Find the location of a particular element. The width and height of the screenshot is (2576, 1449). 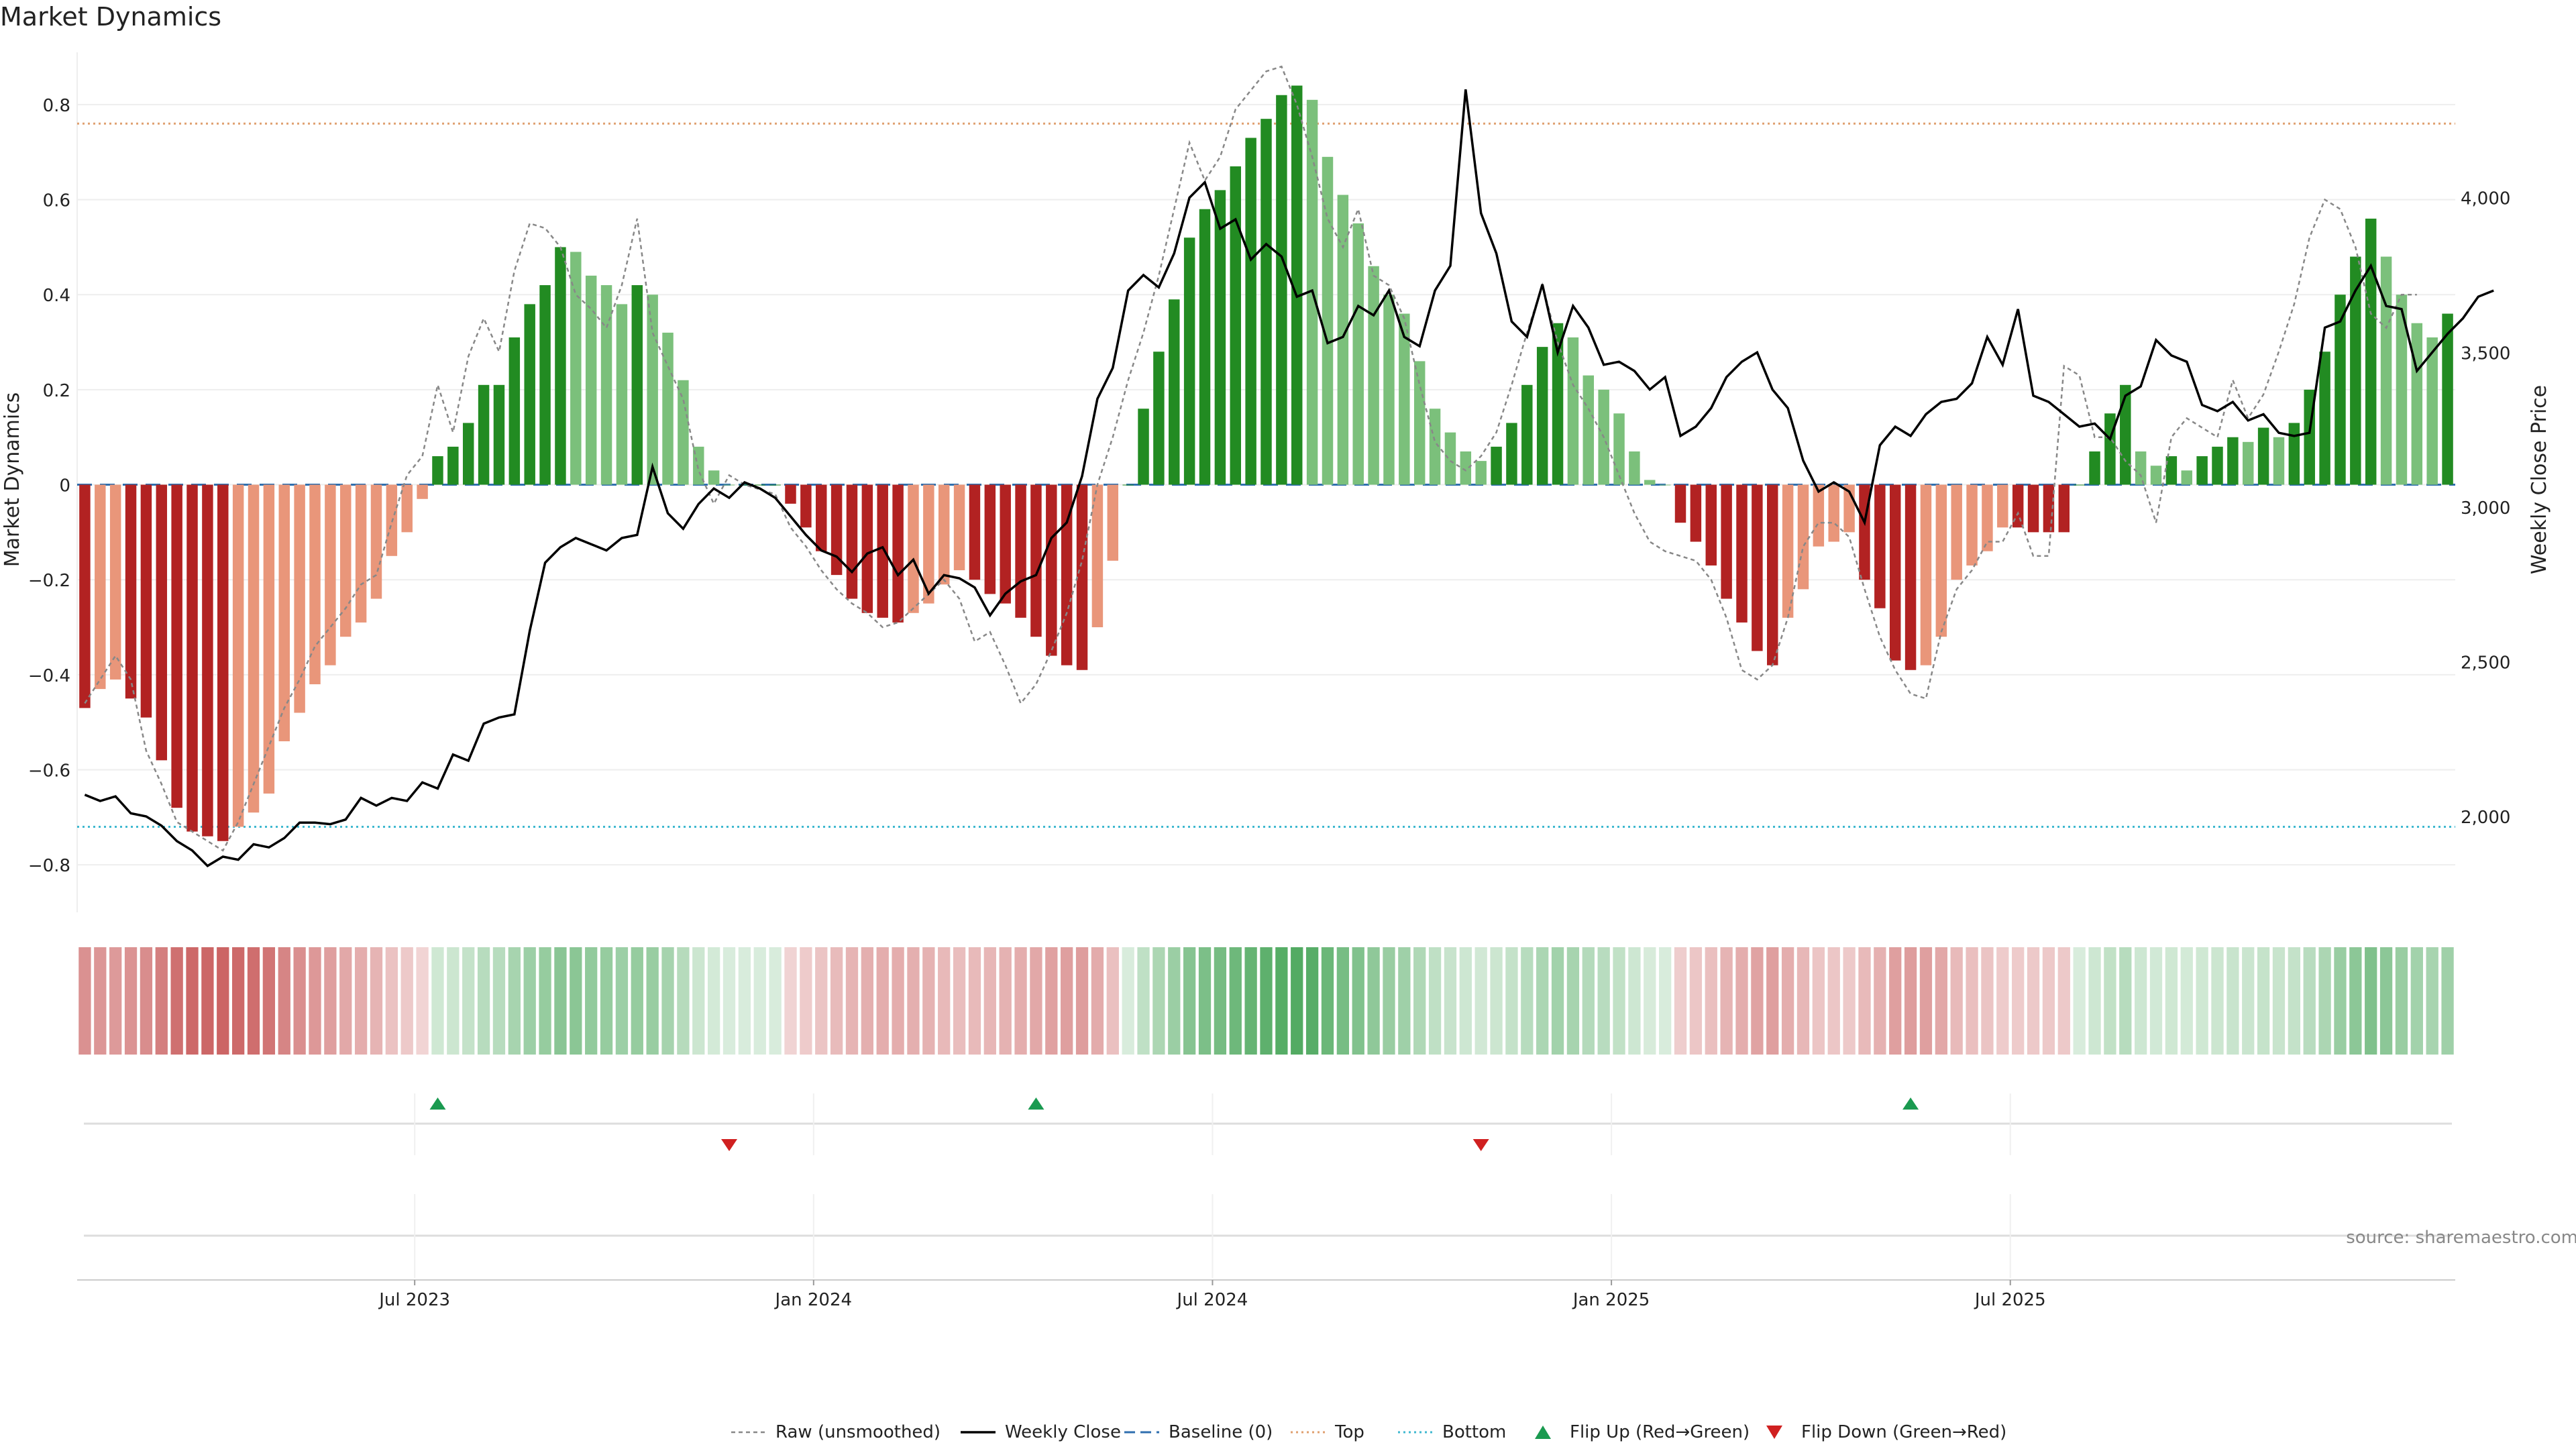

flip-panel is located at coordinates (1268, 1185).